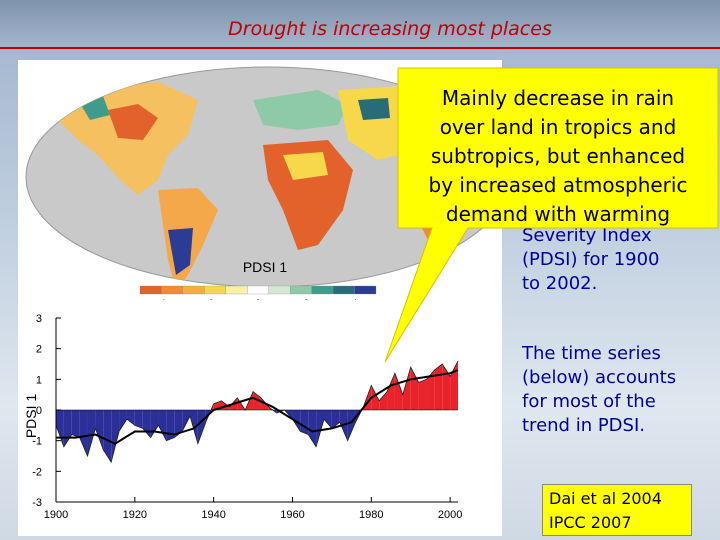  I want to click on y-tick-label: -2, so click(37, 472).